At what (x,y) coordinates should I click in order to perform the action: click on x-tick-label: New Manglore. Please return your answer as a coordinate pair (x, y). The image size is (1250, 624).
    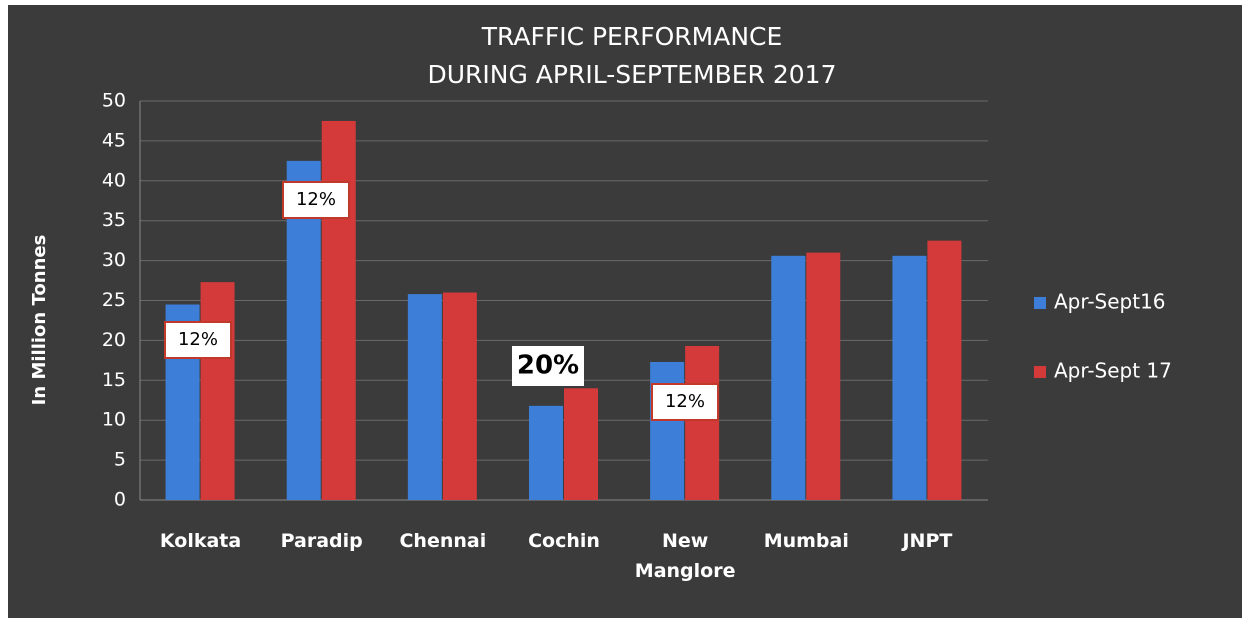
    Looking at the image, I should click on (685, 556).